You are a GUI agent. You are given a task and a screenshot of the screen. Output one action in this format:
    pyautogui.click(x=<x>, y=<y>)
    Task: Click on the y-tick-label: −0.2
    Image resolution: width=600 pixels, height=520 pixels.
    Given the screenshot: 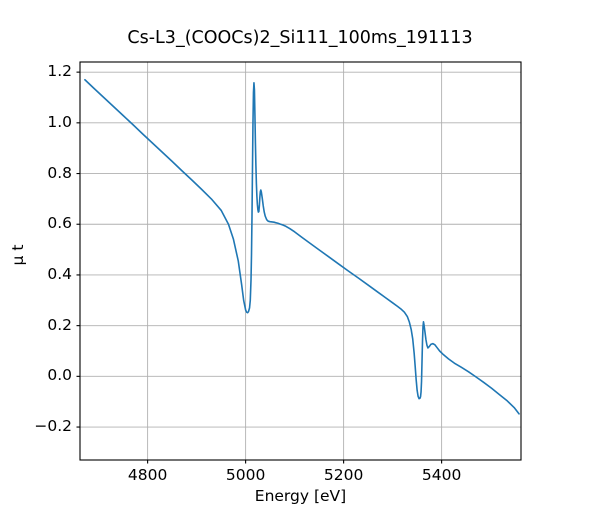 What is the action you would take?
    pyautogui.click(x=53, y=426)
    